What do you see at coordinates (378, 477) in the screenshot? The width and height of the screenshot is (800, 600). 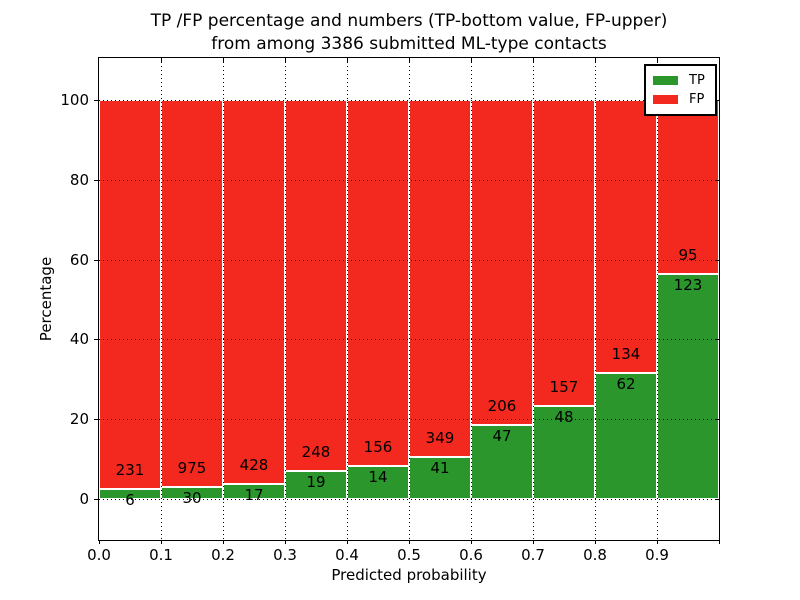 I see `bar-label-tp: 14` at bounding box center [378, 477].